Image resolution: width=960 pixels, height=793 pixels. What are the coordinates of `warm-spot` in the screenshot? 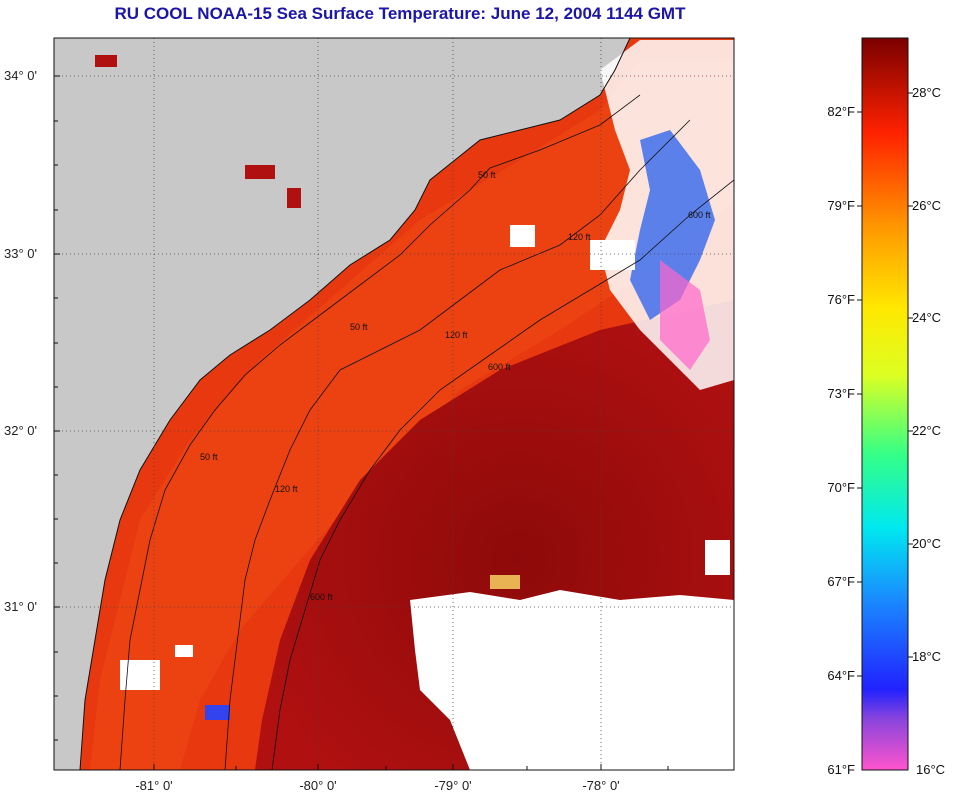 It's located at (505, 582).